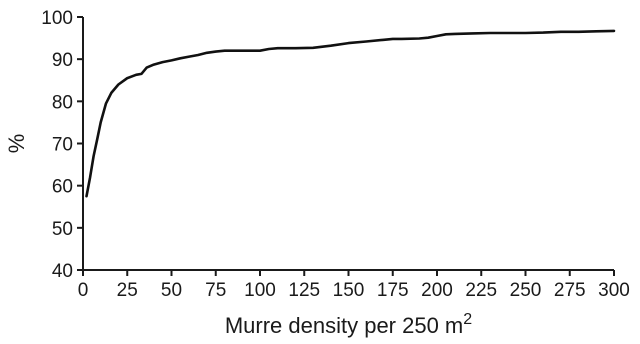 The image size is (640, 344). What do you see at coordinates (344, 325) in the screenshot?
I see `x-axis-title-text: Murre density per 250 m` at bounding box center [344, 325].